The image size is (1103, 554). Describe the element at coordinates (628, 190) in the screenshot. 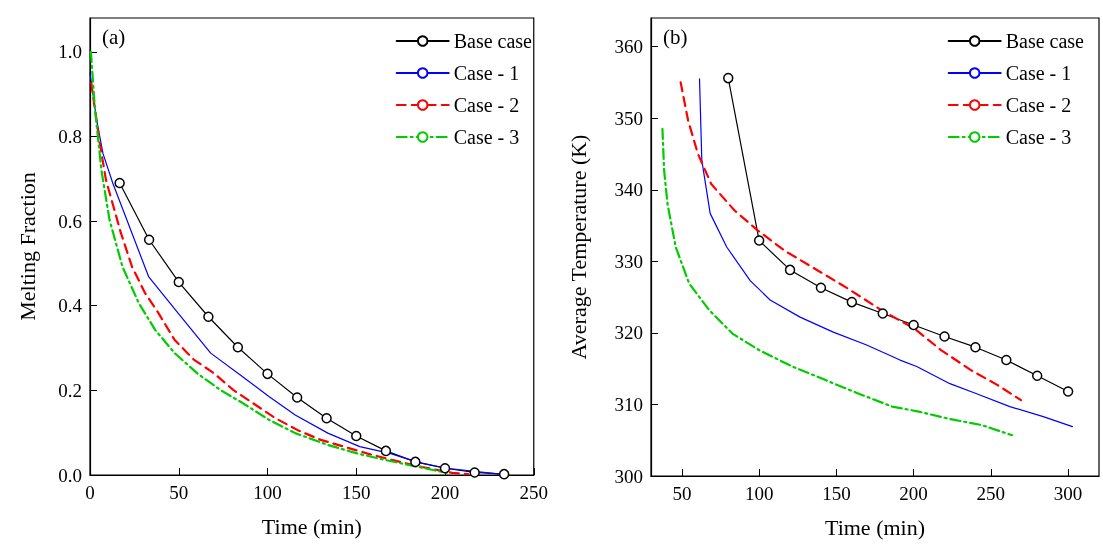

I see `y-tick-label: 340` at that location.